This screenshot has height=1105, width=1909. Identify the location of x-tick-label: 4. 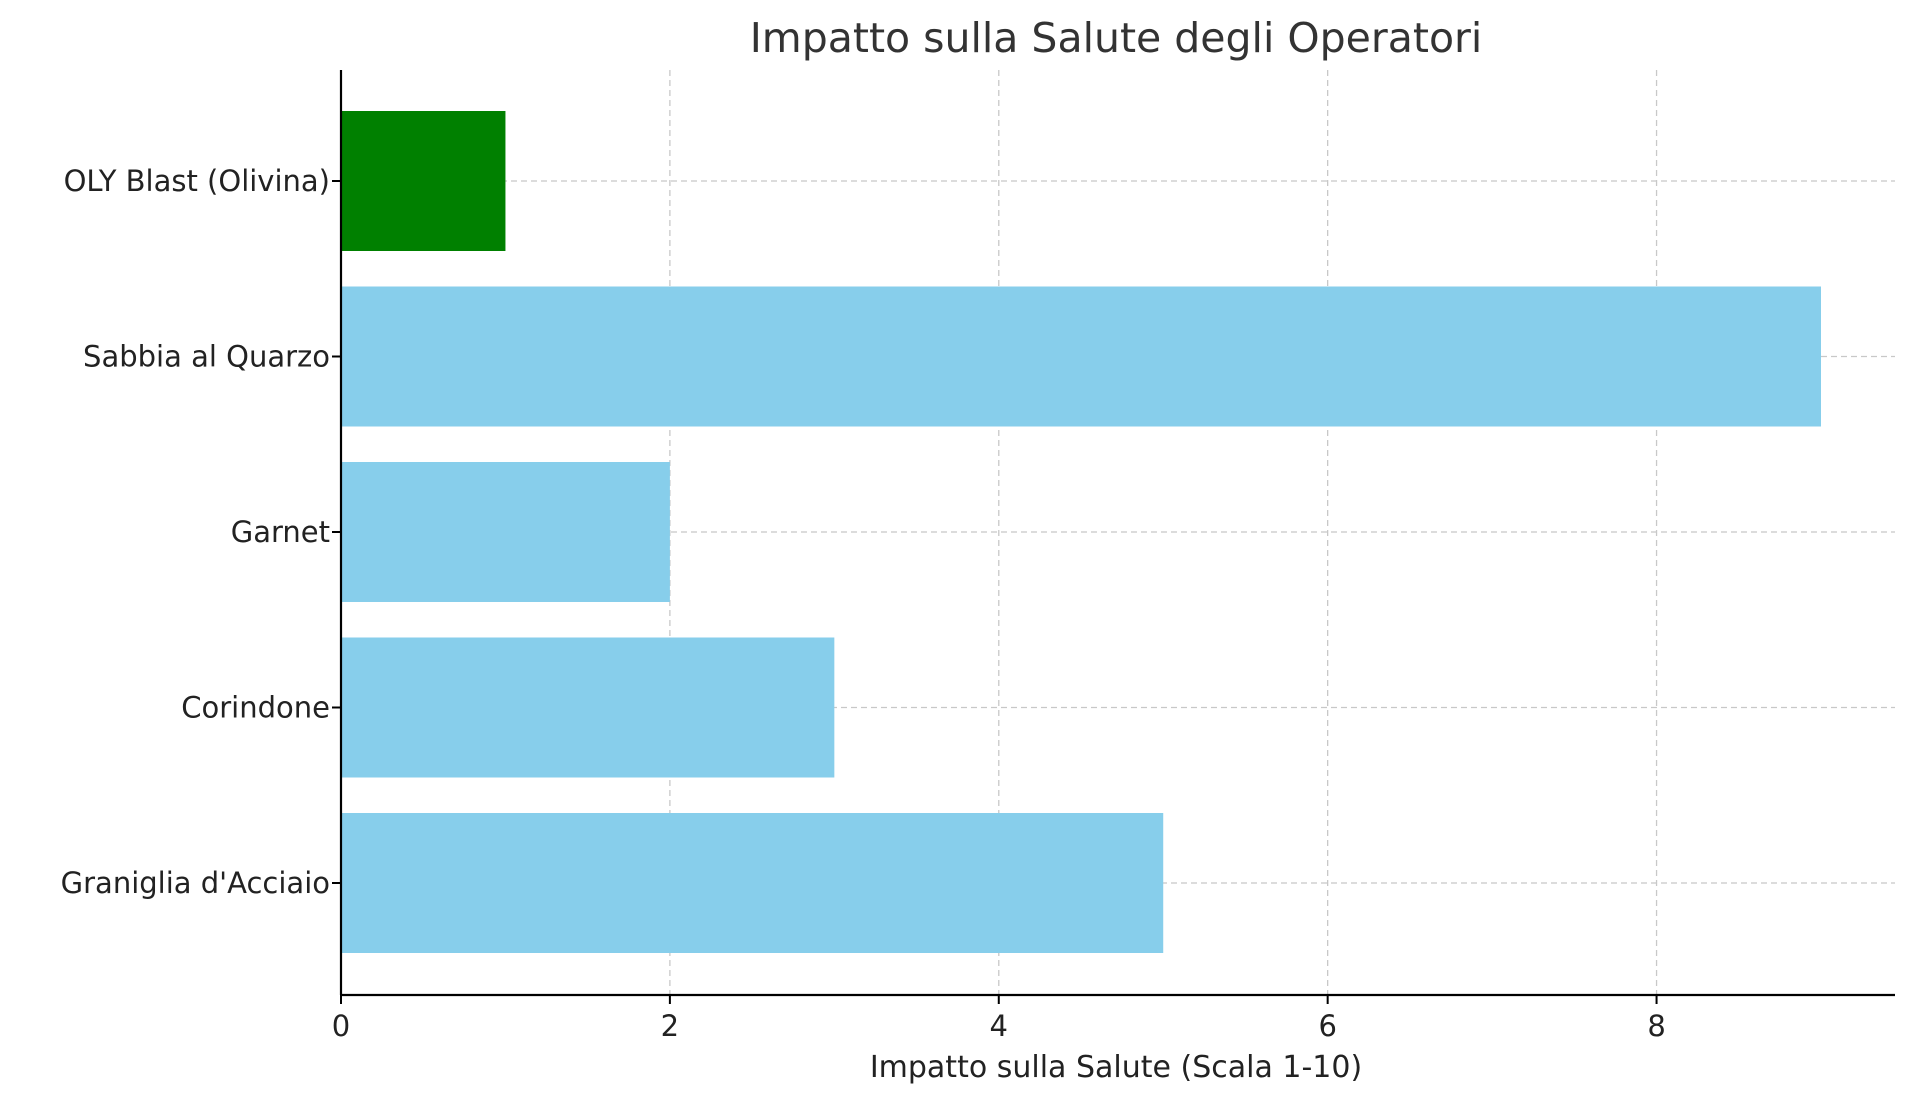
(999, 1026).